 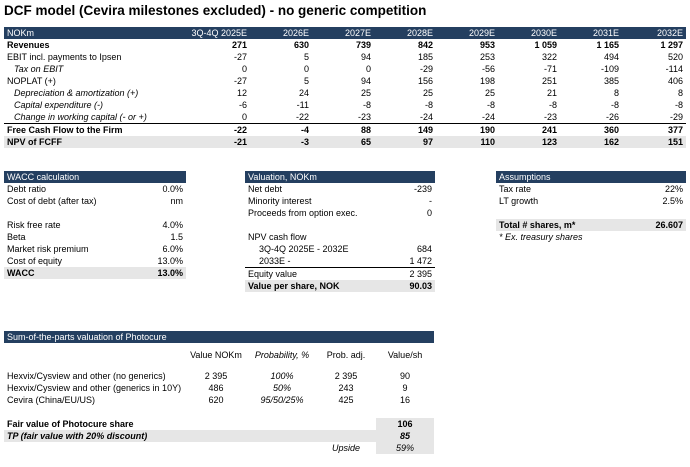 I want to click on row-label: Beta, so click(x=16, y=237).